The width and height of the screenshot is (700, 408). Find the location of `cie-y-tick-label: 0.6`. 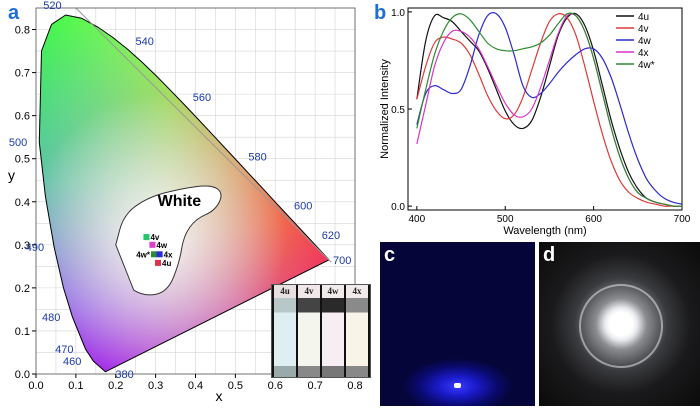

cie-y-tick-label: 0.6 is located at coordinates (22, 117).